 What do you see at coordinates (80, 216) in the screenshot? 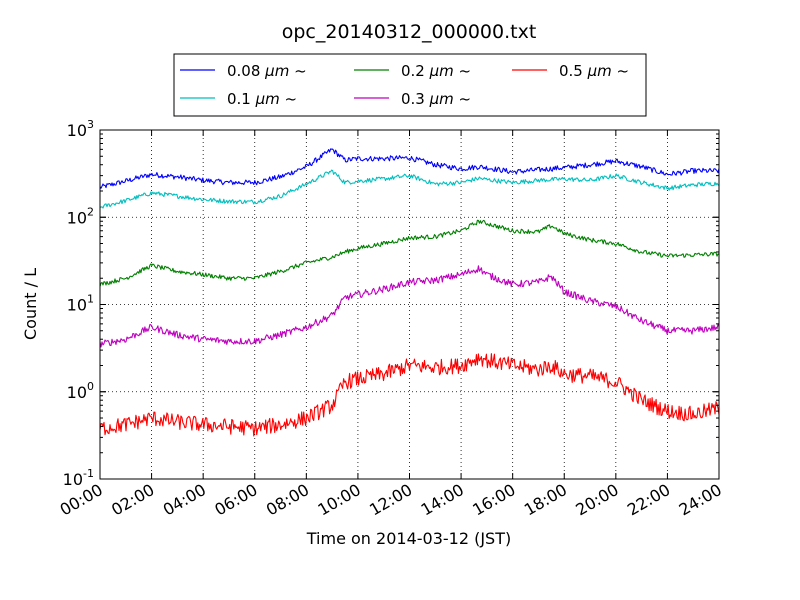
I see `y-tick-label: 10²` at bounding box center [80, 216].